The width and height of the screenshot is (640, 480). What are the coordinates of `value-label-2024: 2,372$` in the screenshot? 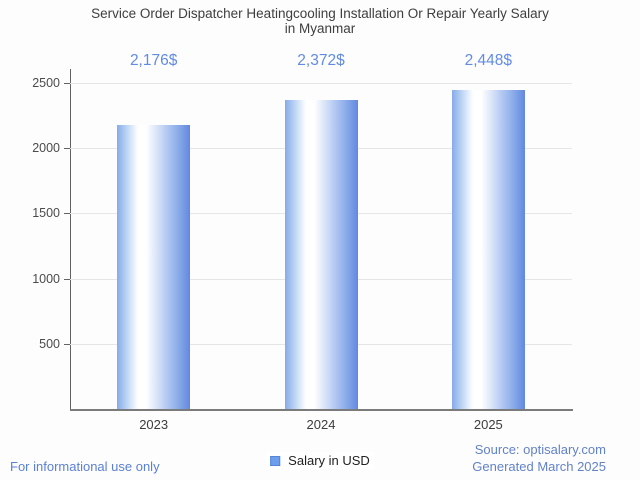 It's located at (321, 60).